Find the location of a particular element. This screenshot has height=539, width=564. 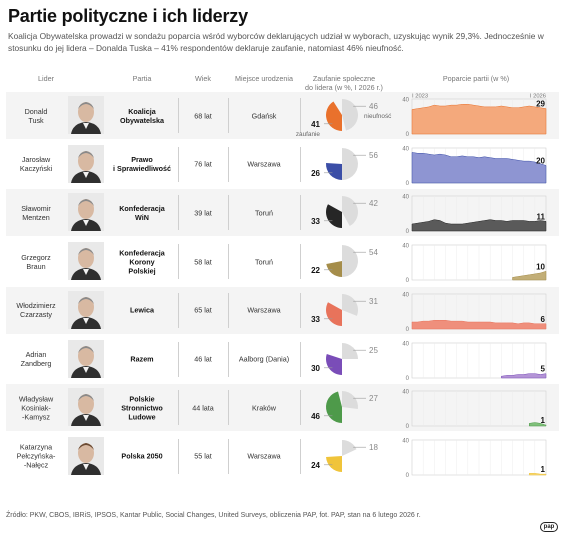

leader-age: 39 lat is located at coordinates (203, 213).